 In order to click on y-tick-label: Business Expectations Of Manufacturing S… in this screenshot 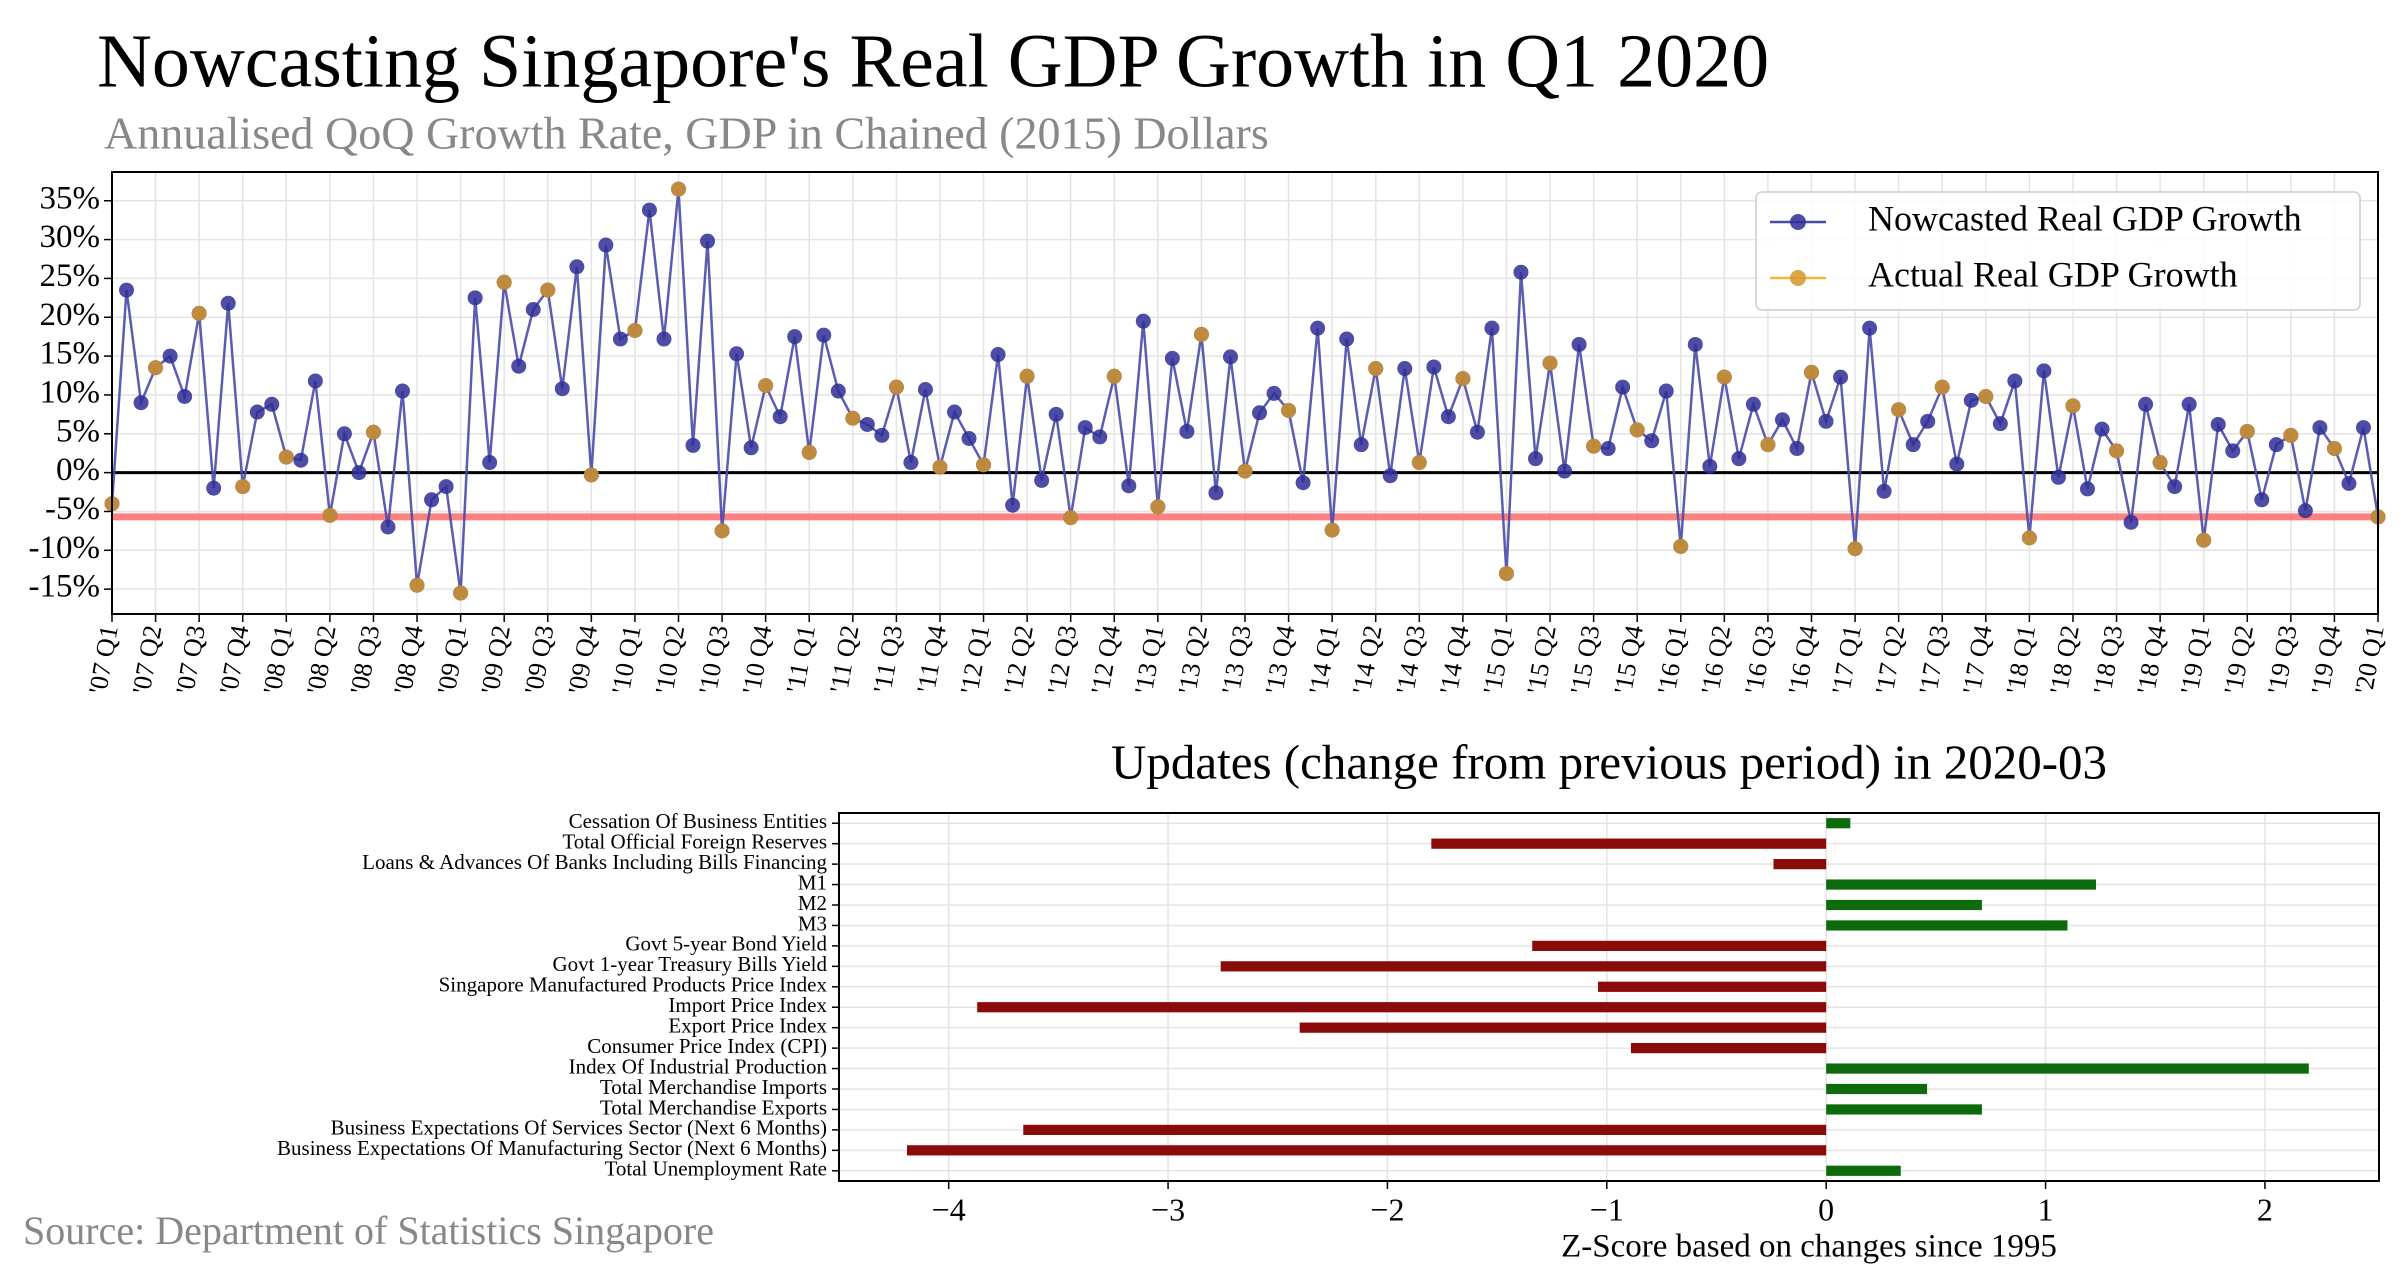, I will do `click(552, 1148)`.